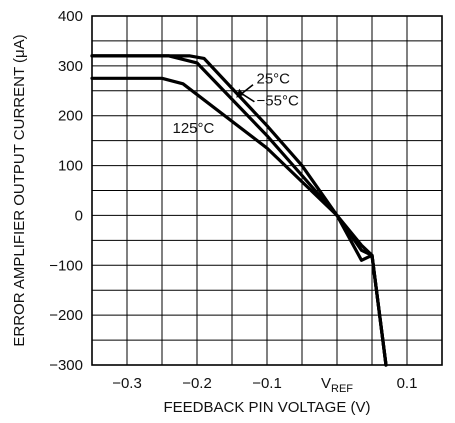  Describe the element at coordinates (194, 128) in the screenshot. I see `series-annotation-3: 125°C` at that location.